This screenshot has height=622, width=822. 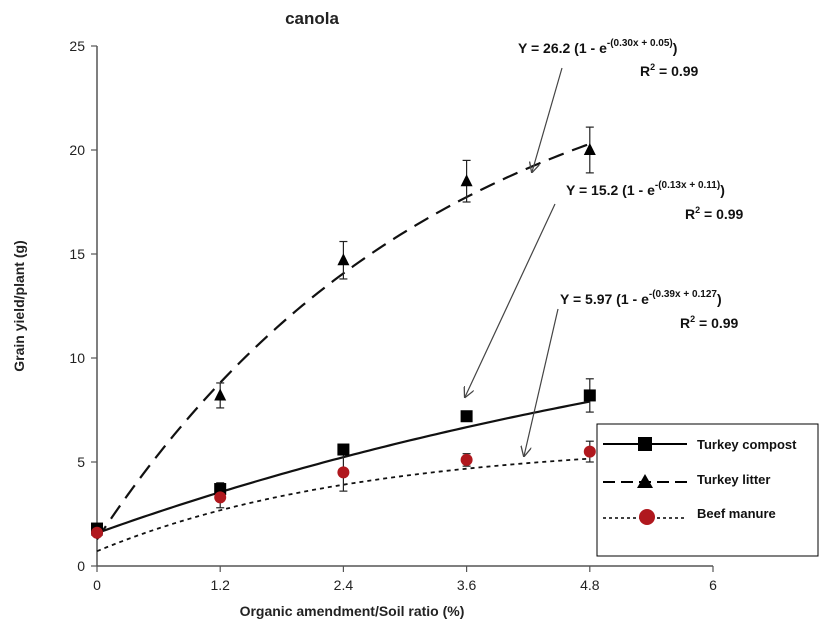 I want to click on legend: Turkey compost Turkey litter Beef manure, so click(x=707, y=490).